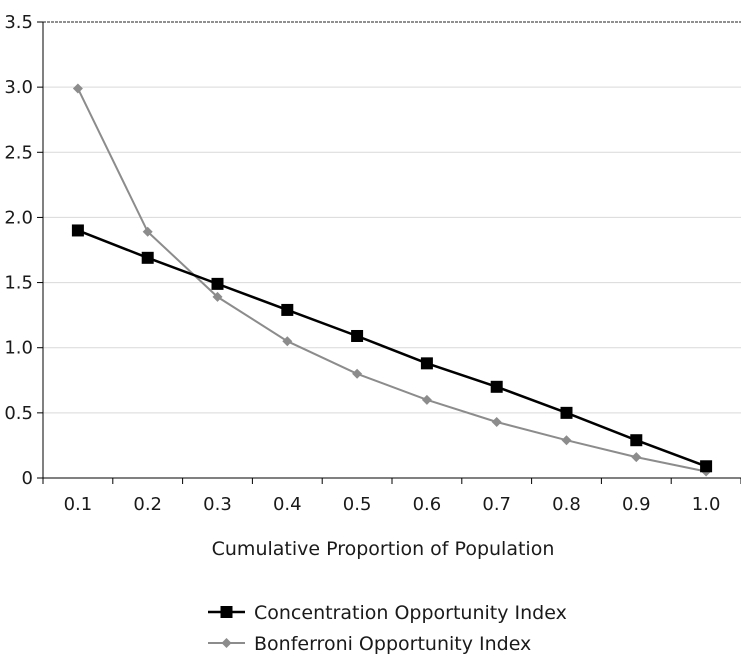  Describe the element at coordinates (706, 504) in the screenshot. I see `x-tick-label: 1.0` at that location.